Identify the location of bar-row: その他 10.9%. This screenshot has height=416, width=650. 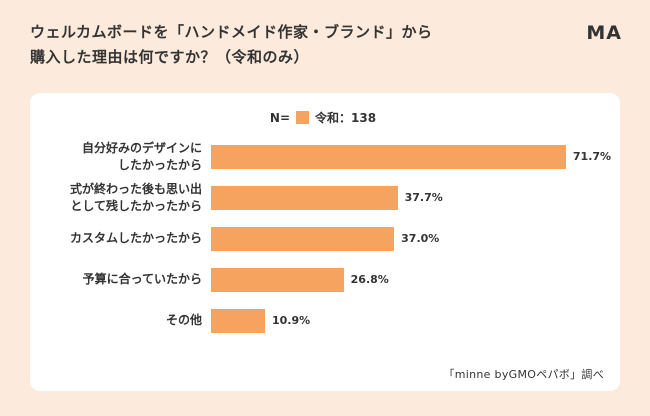
(323, 320).